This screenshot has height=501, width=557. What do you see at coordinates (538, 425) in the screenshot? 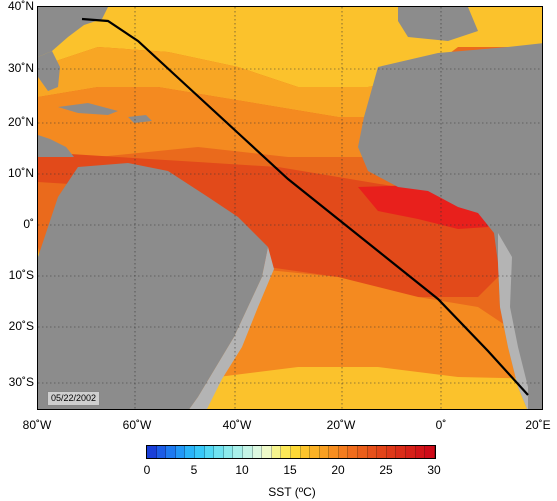
I see `lon-label-20e: 20˚E` at bounding box center [538, 425].